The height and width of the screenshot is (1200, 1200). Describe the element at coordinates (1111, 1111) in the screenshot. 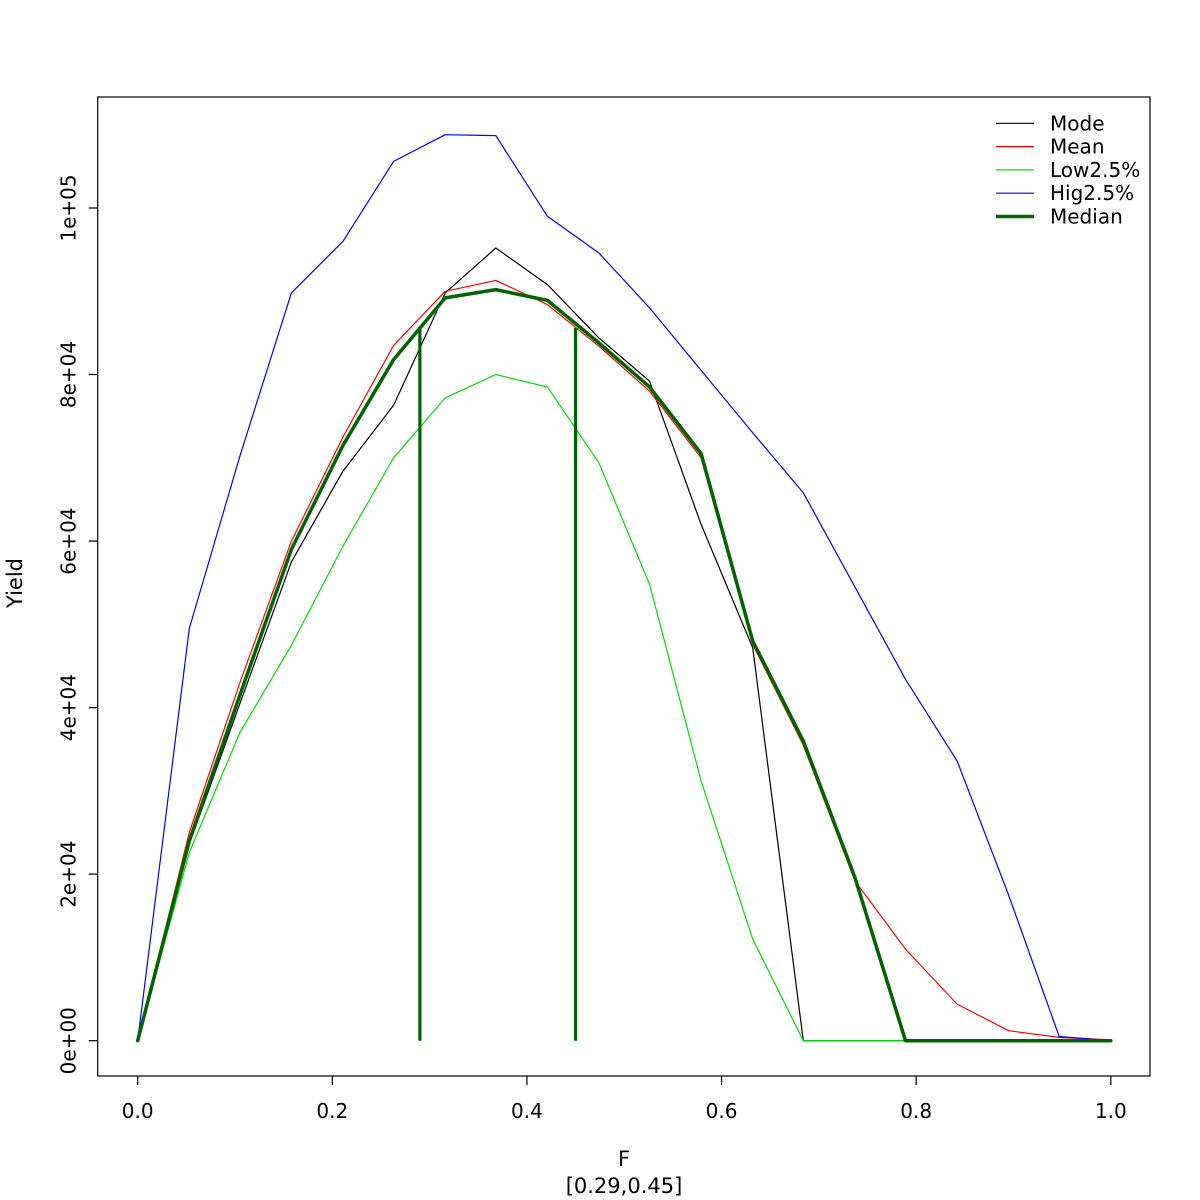

I see `x-tick-label-1-0: 1.0` at that location.